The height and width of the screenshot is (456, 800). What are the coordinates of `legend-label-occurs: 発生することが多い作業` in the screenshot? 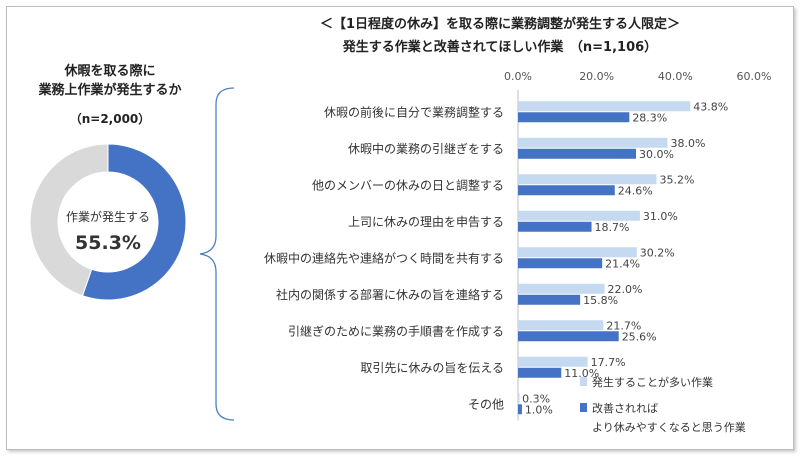 It's located at (652, 382).